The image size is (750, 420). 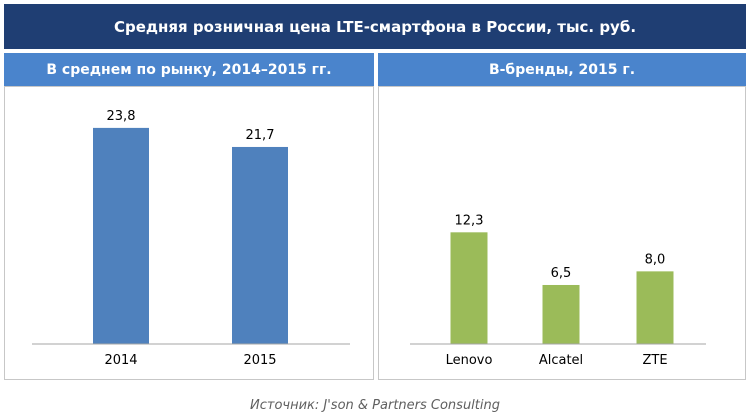 I want to click on right-category-label-lenovo: Lenovo, so click(x=469, y=360).